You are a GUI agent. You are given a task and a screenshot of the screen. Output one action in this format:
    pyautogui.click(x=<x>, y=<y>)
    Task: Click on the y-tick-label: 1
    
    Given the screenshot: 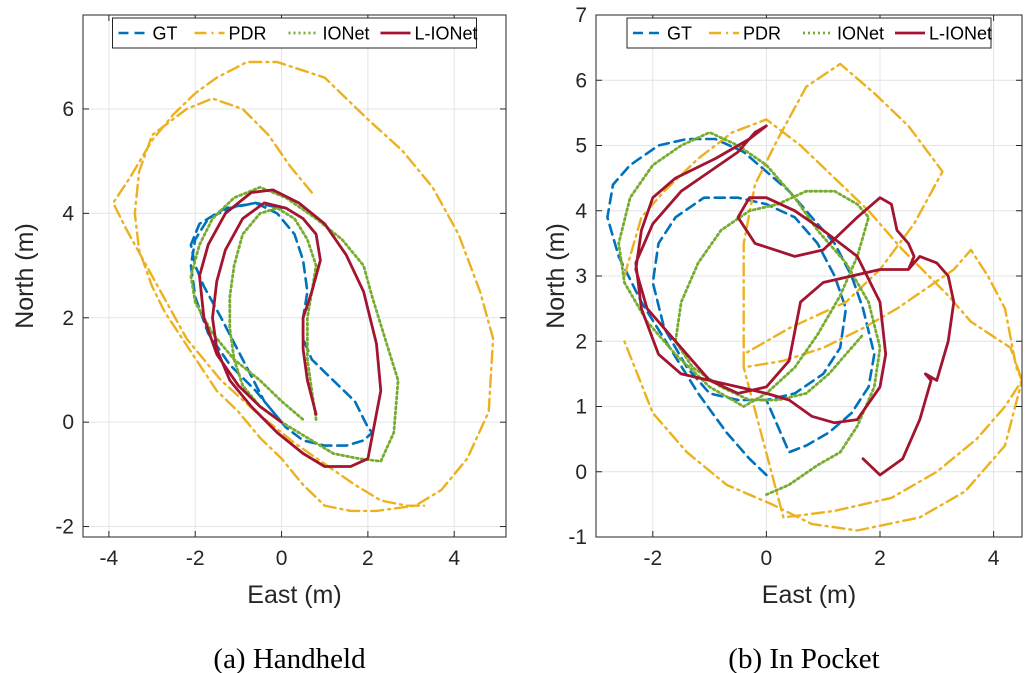 What is the action you would take?
    pyautogui.click(x=581, y=407)
    